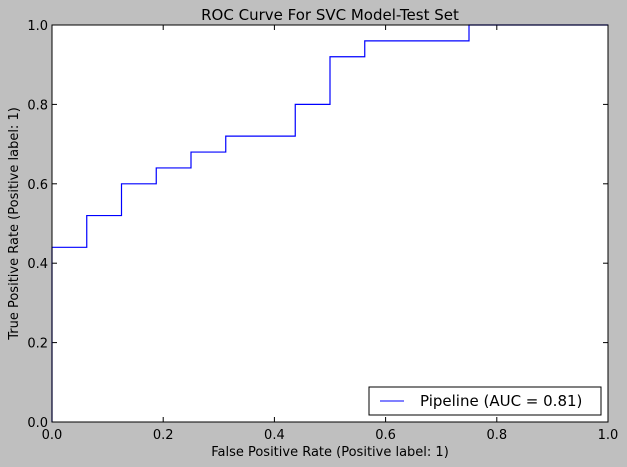 This screenshot has width=627, height=467. I want to click on y-tick-label: 0.2, so click(37, 344).